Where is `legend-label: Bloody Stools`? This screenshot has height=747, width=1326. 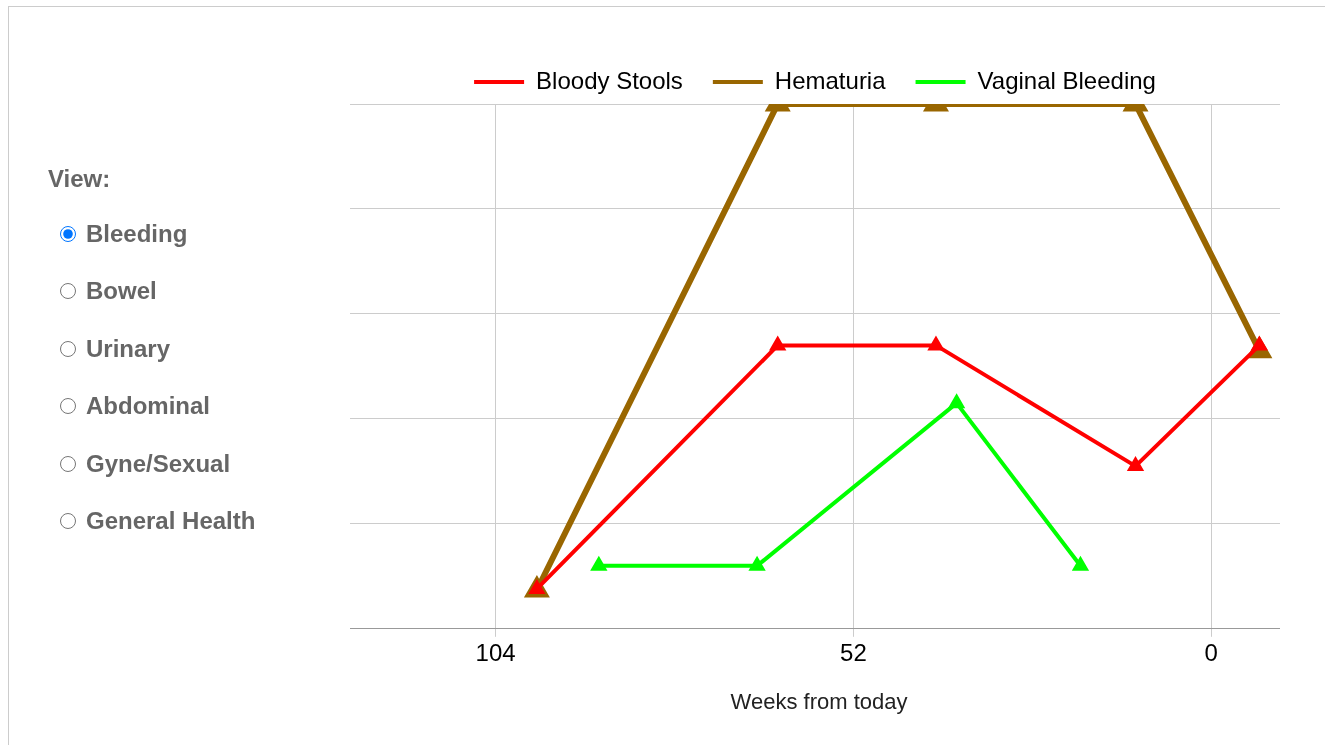
legend-label: Bloody Stools is located at coordinates (609, 80).